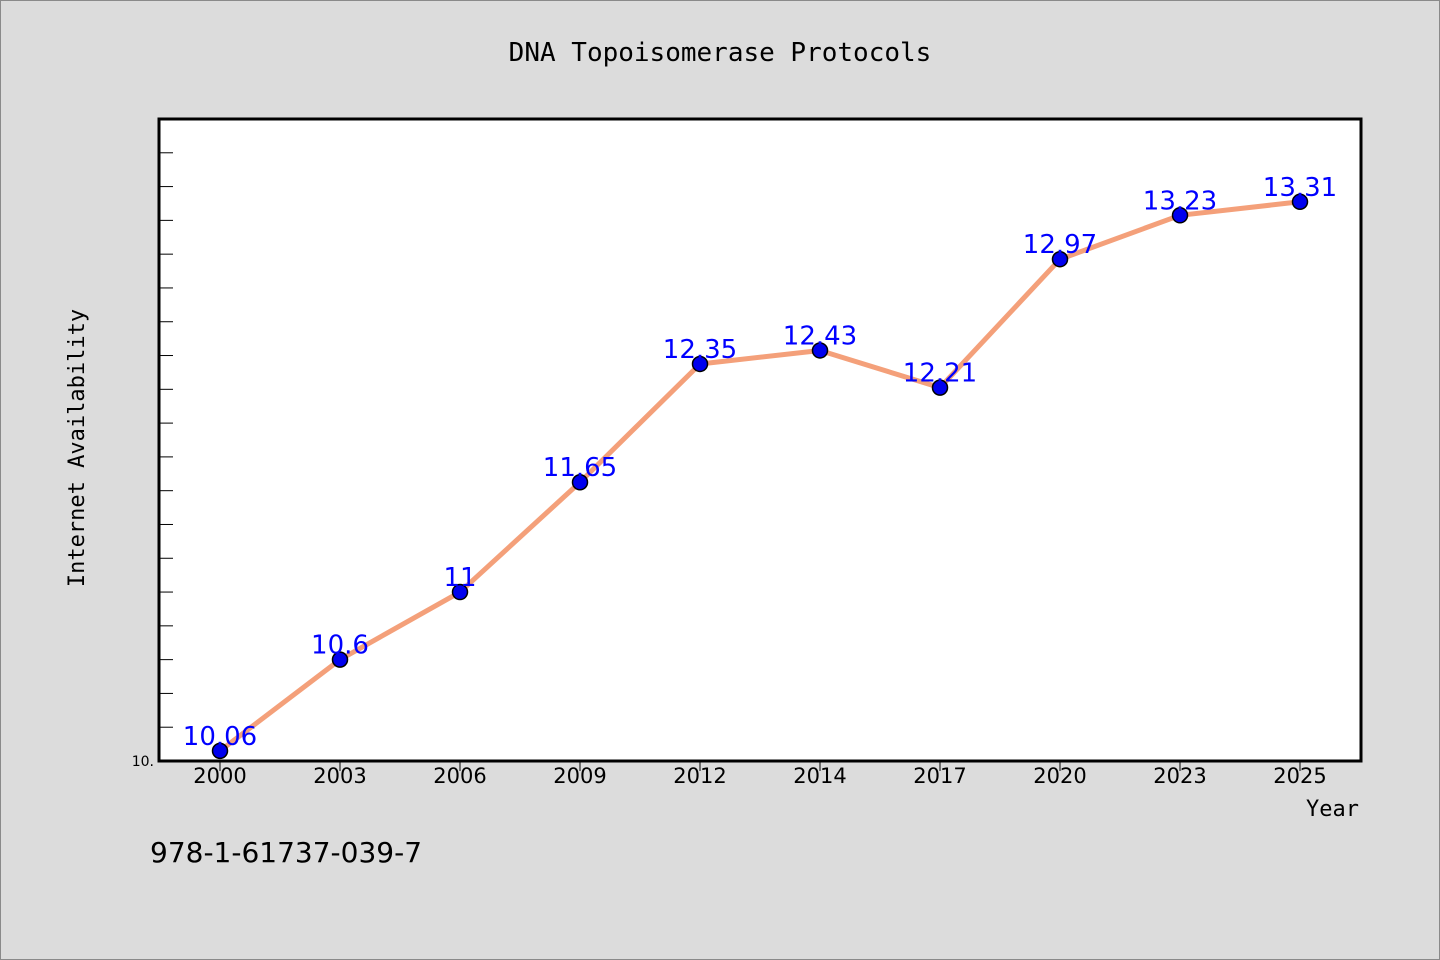 This screenshot has height=960, width=1440. Describe the element at coordinates (77, 448) in the screenshot. I see `y-axis-label: Internet Availability` at that location.